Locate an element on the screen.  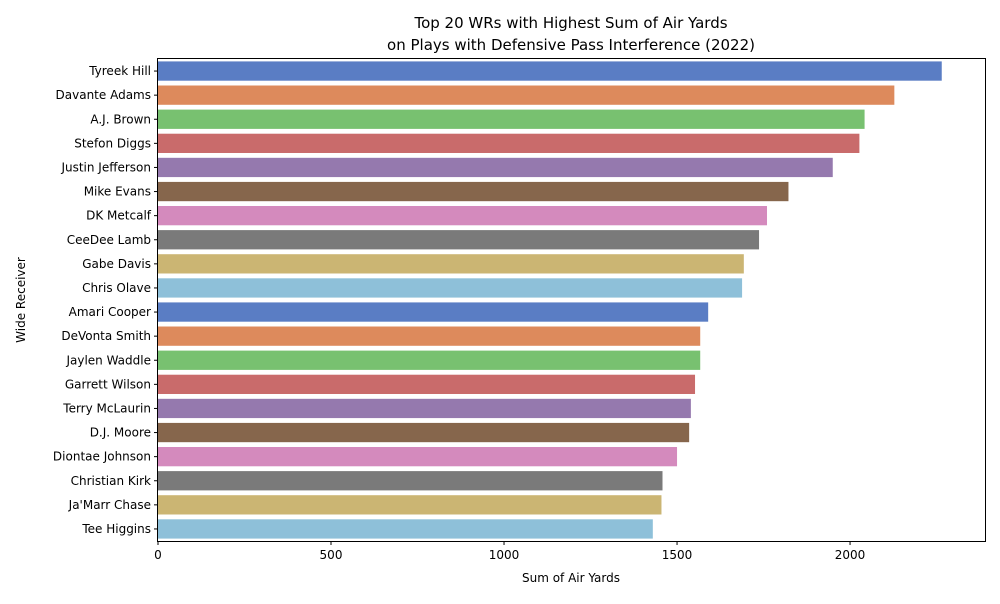
y-tick-label: Justin Jefferson is located at coordinates (105, 167).